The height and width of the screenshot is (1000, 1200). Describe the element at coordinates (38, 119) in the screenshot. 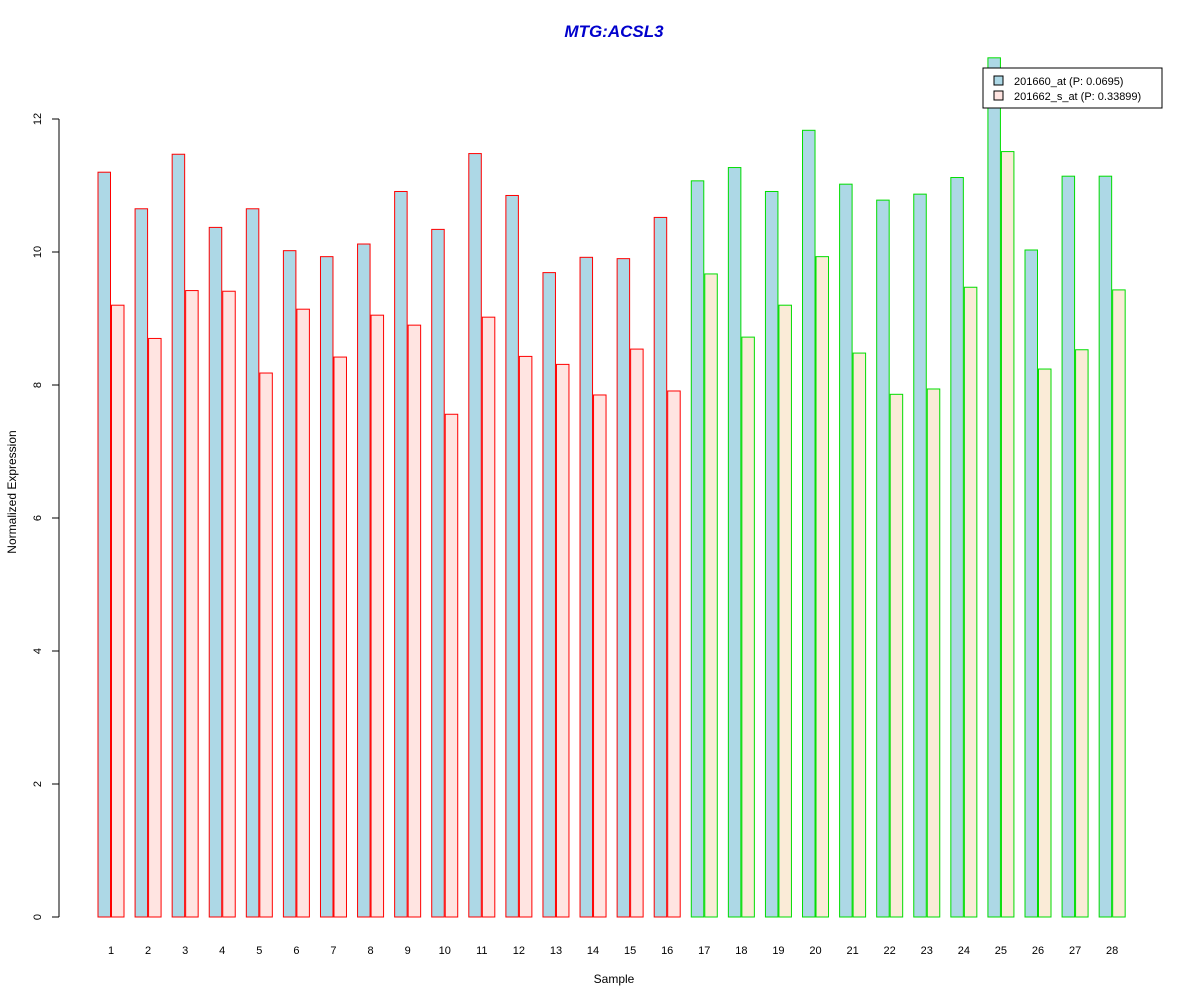

I see `y-tick-label: 12` at that location.